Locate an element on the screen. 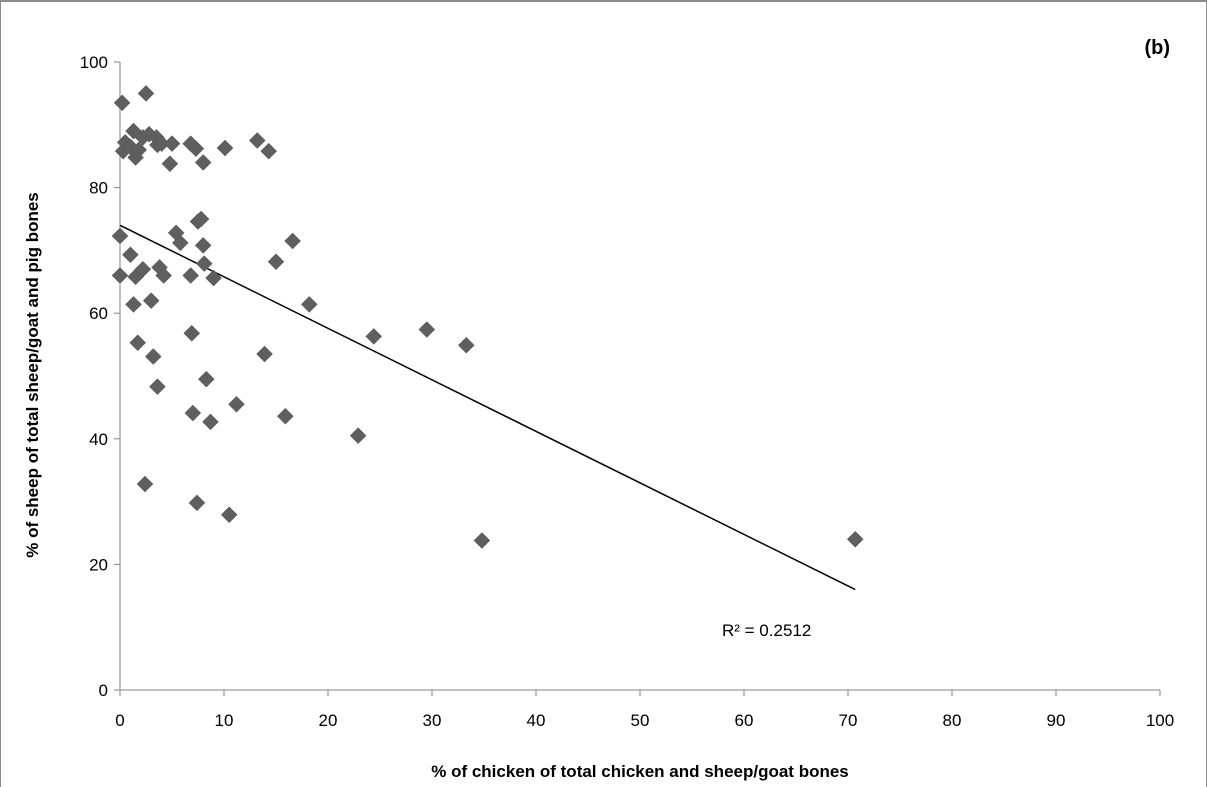  y-tick-label: 20 is located at coordinates (98, 564).